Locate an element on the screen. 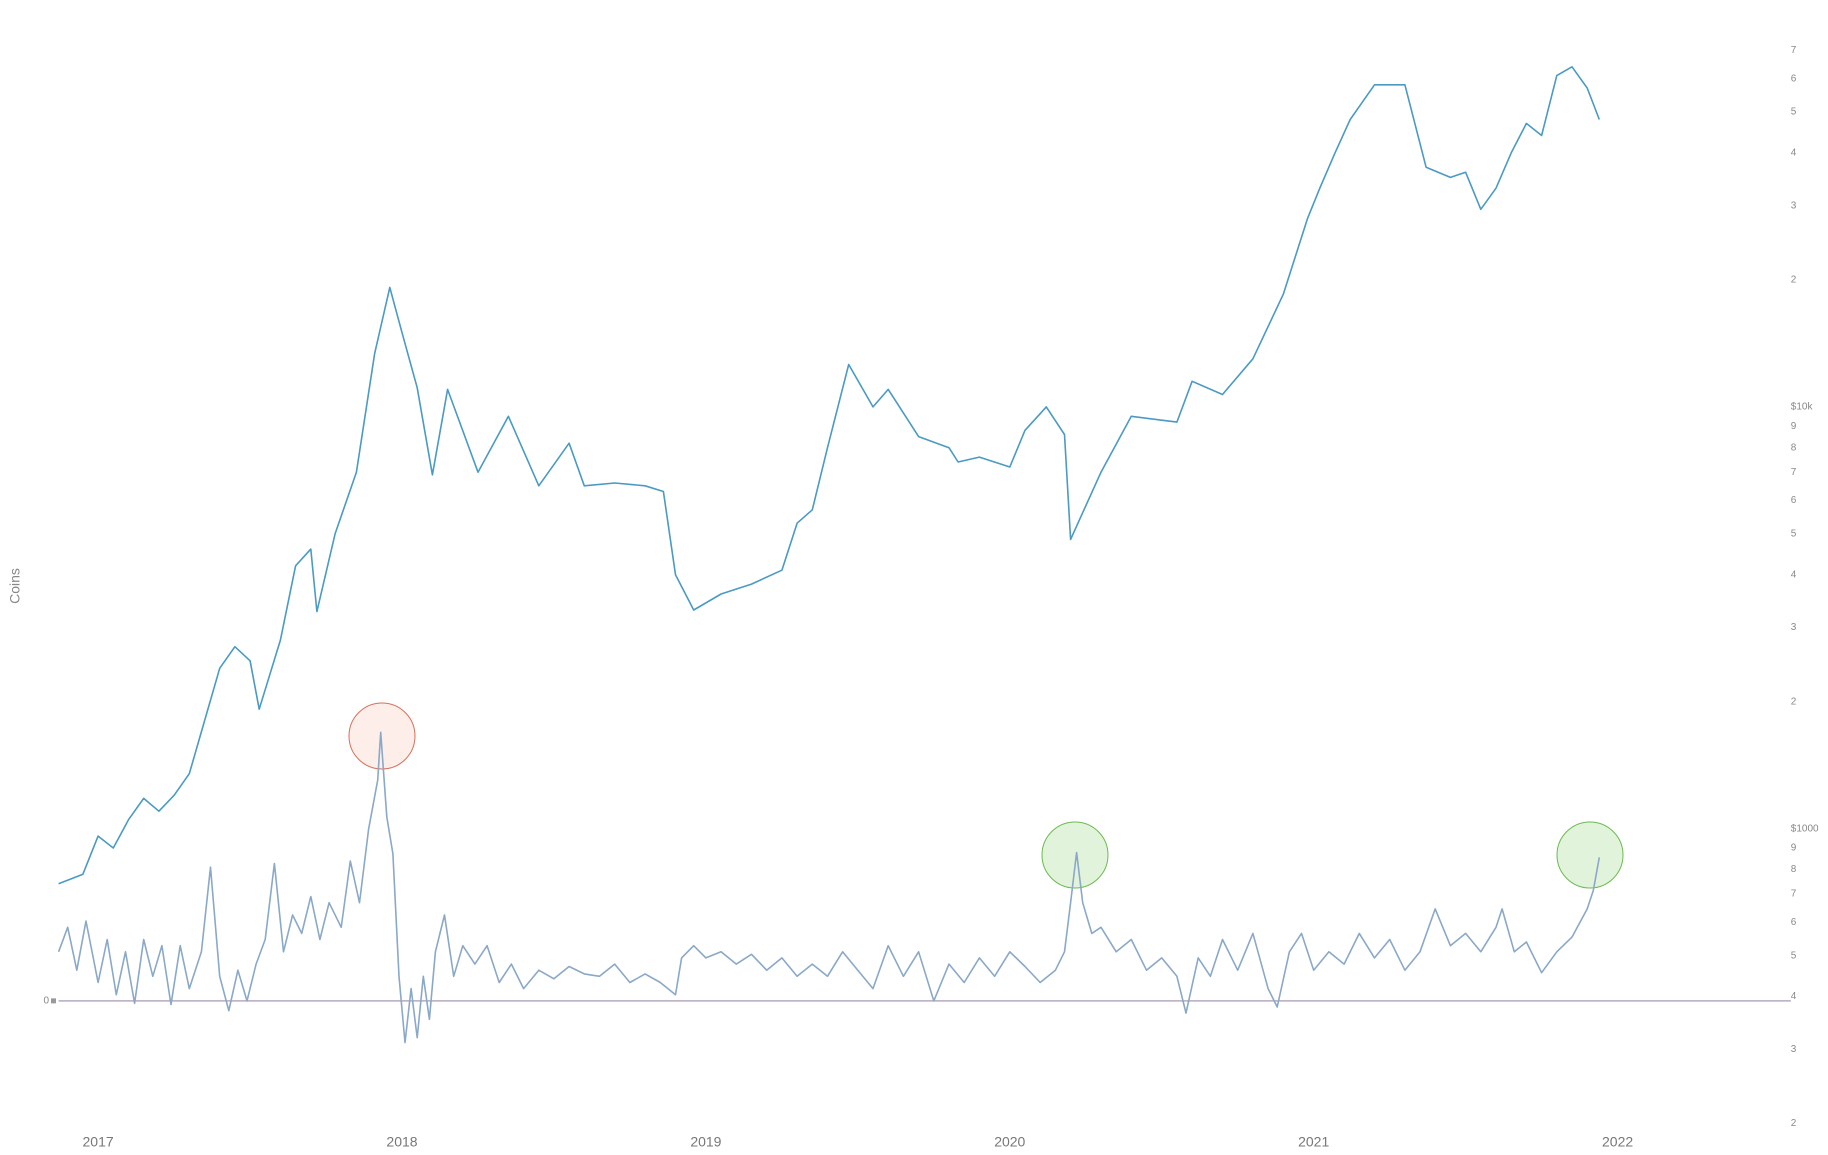 The image size is (1828, 1155). x-tick-label: 2021 is located at coordinates (1313, 1142).